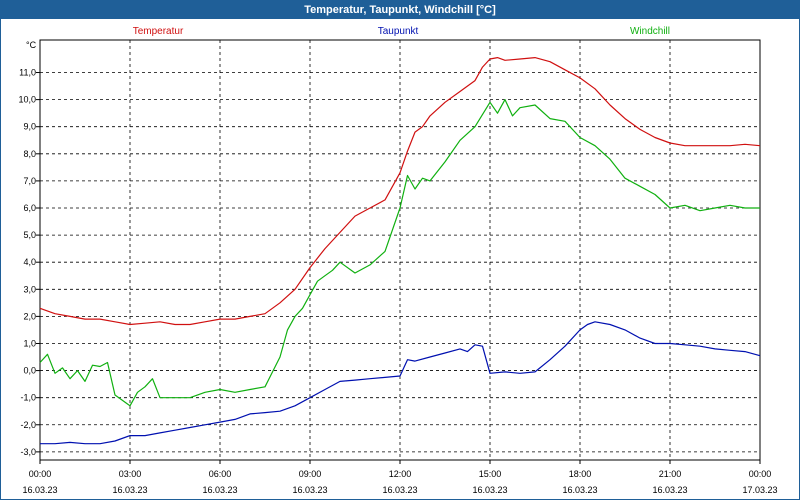 Image resolution: width=800 pixels, height=500 pixels. Describe the element at coordinates (29, 181) in the screenshot. I see `y-tick-label: 7,0` at that location.